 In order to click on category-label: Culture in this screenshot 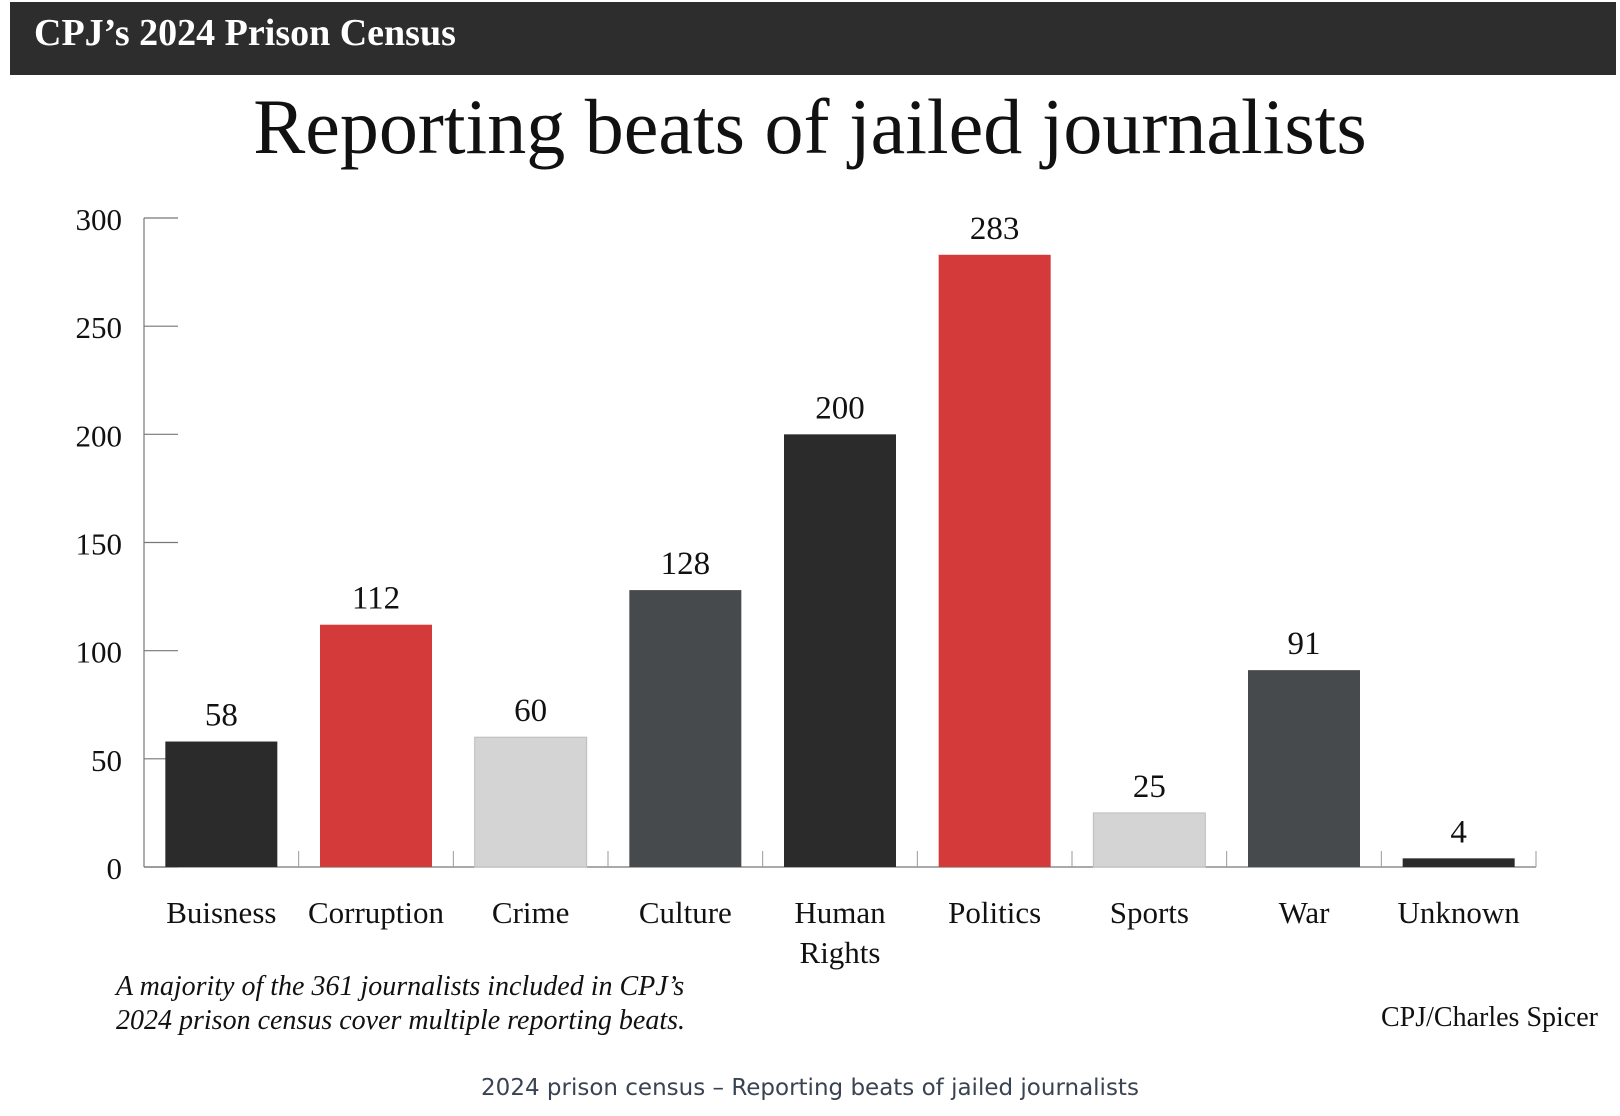, I will do `click(685, 912)`.